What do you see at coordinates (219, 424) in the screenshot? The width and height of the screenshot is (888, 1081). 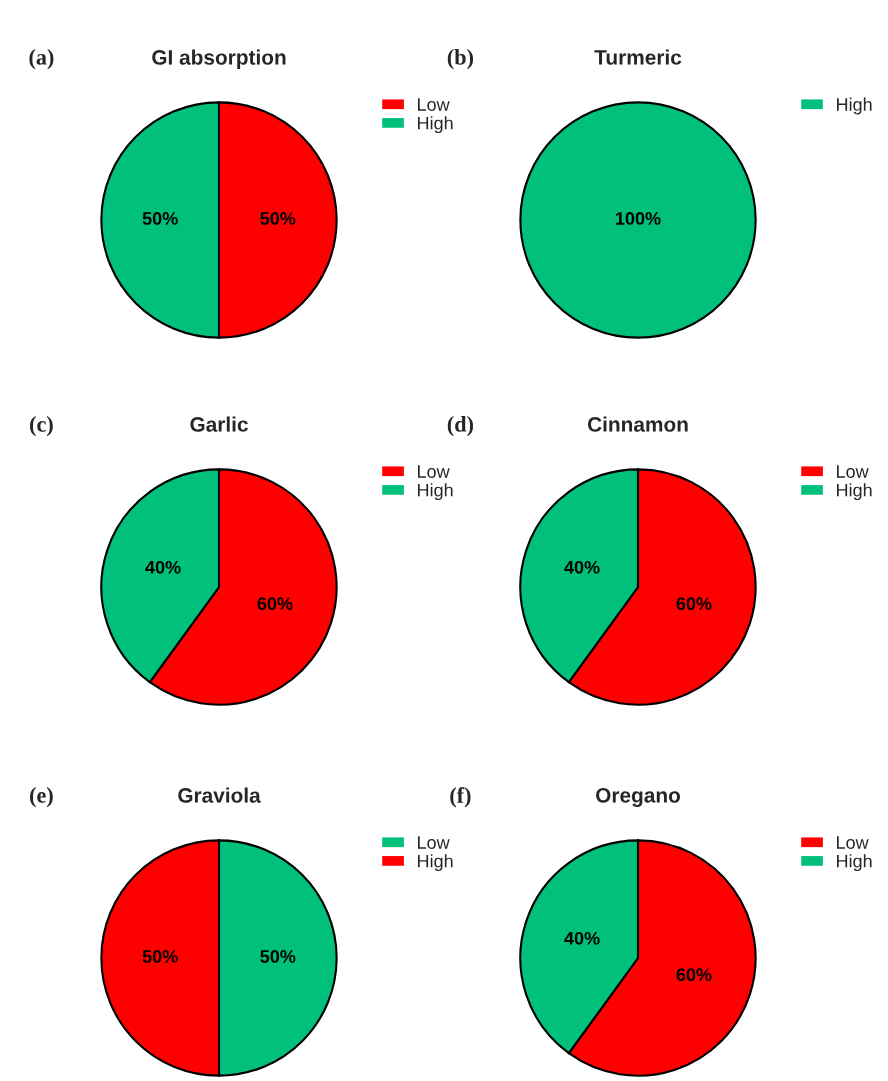 I see `chart-title: Garlic` at bounding box center [219, 424].